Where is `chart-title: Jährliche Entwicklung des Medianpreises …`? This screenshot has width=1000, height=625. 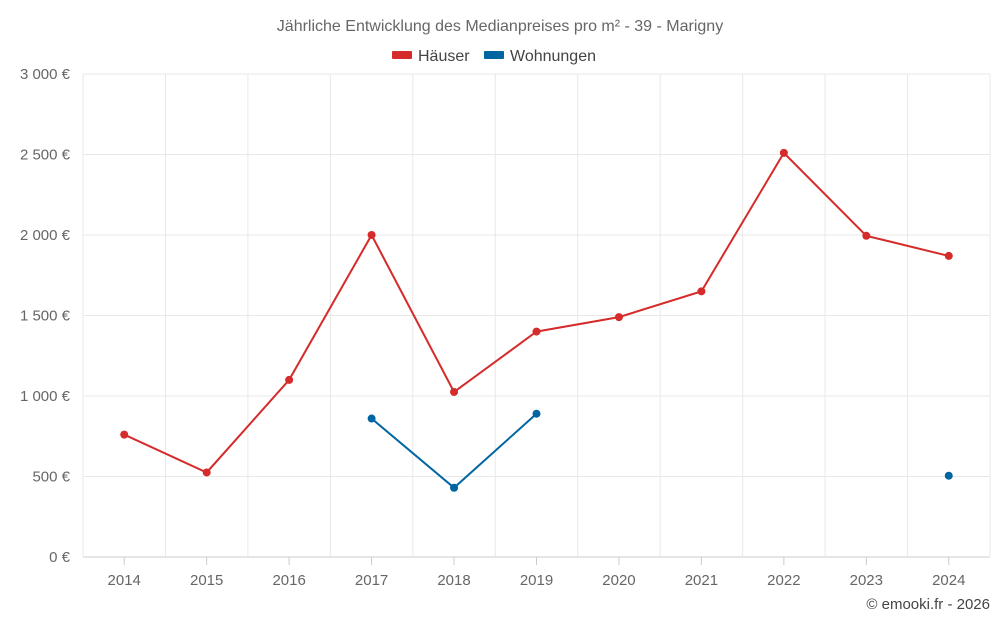
chart-title: Jährliche Entwicklung des Medianpreises … is located at coordinates (500, 26).